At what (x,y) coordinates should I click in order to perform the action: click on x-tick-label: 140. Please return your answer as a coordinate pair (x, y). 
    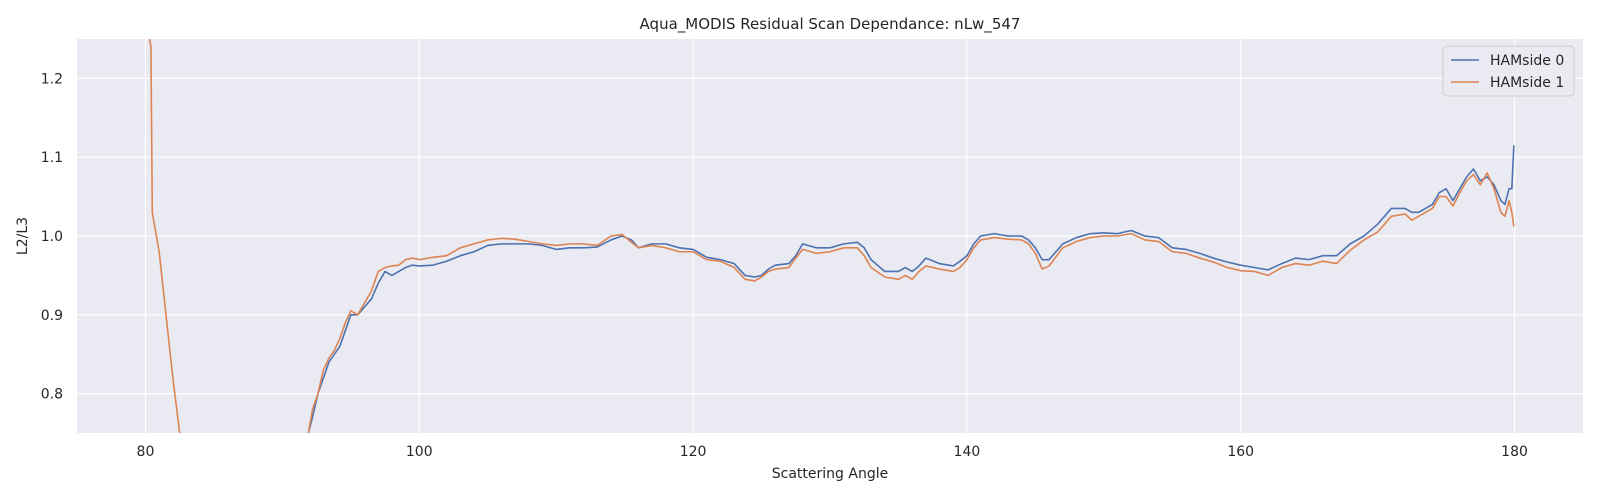
    Looking at the image, I should click on (967, 452).